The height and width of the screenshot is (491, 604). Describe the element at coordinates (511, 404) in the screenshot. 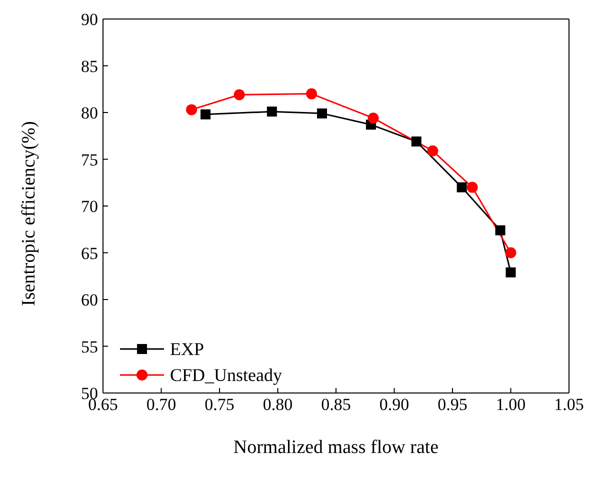

I see `x-tick-label: 1.00` at that location.